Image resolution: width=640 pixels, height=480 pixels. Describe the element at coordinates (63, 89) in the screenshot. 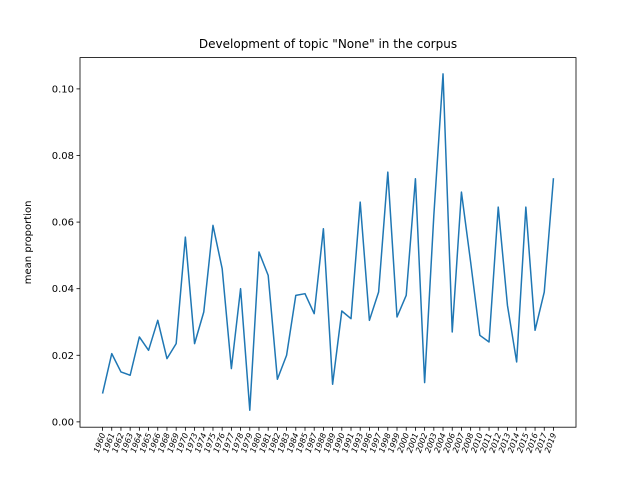

I see `y-tick-label: 0.10` at that location.